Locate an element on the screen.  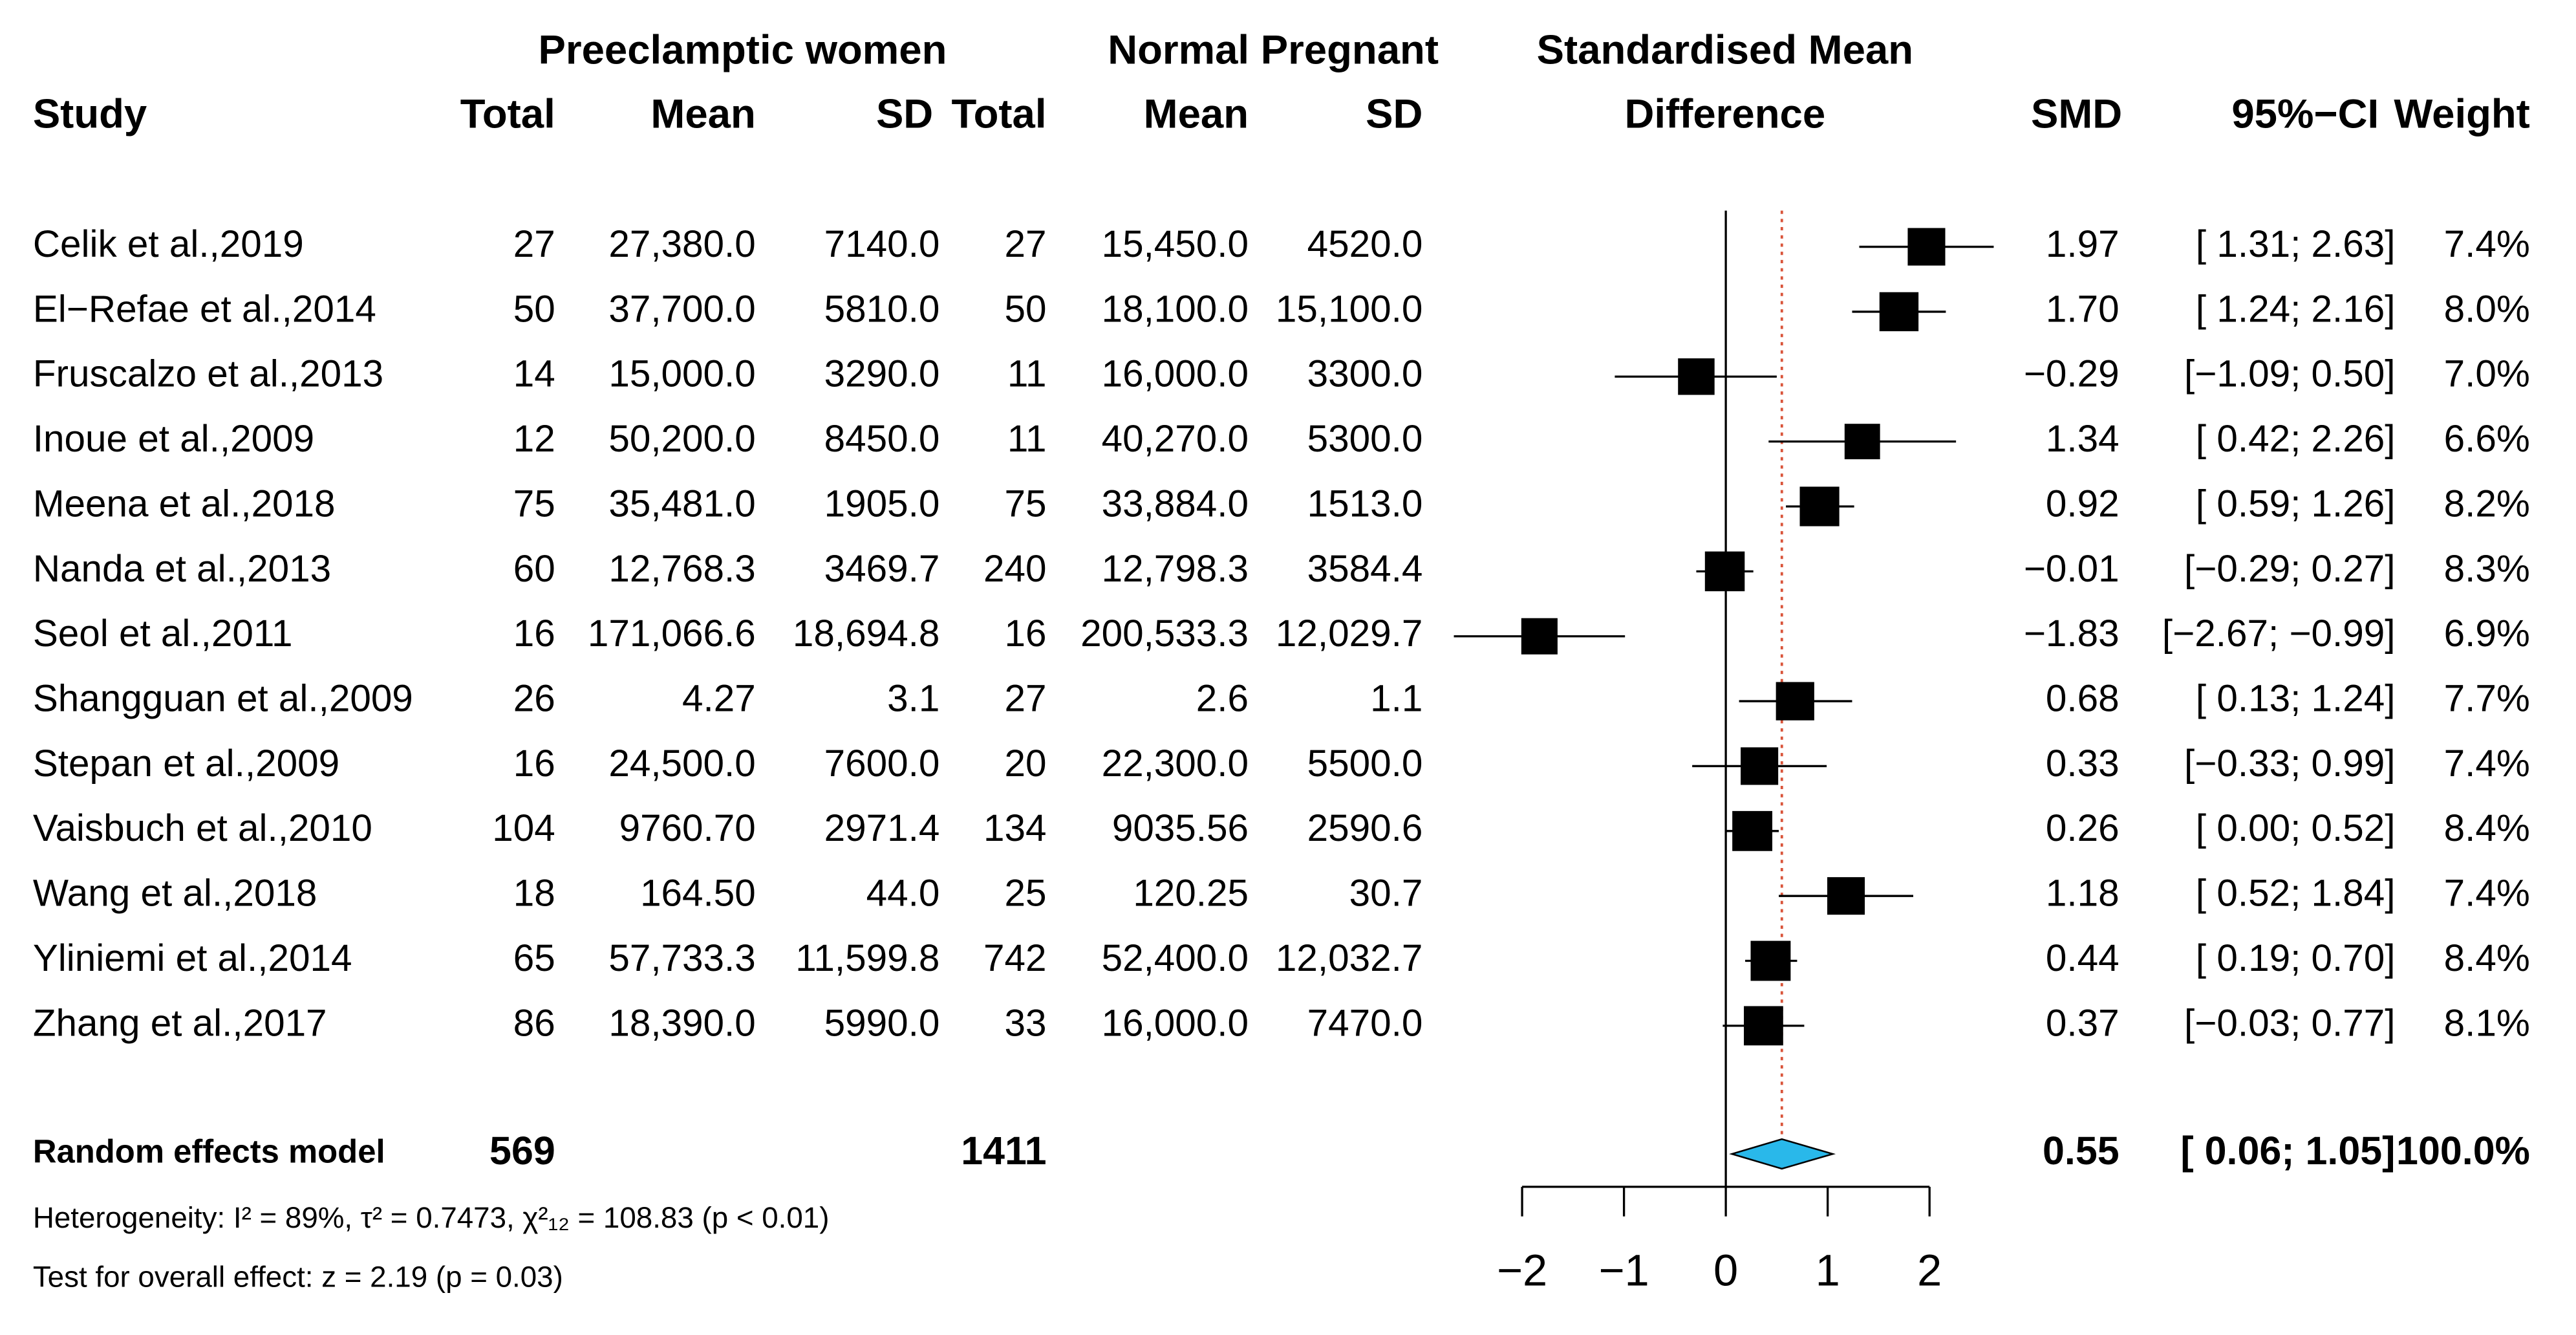
column-header: Total is located at coordinates (998, 114).